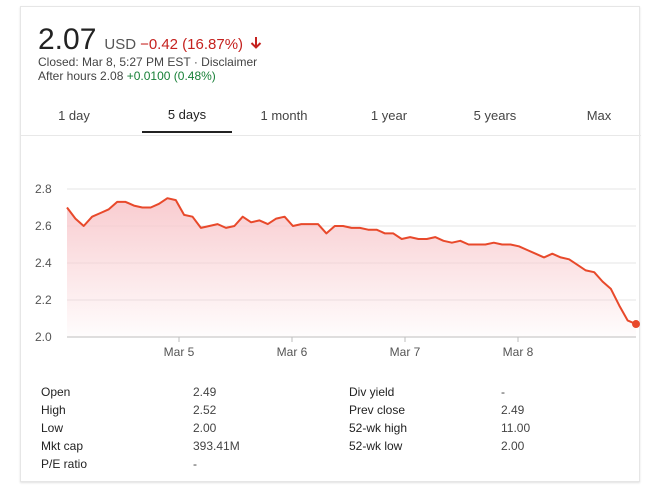 The height and width of the screenshot is (488, 657). I want to click on current-price: 2.07, so click(67, 39).